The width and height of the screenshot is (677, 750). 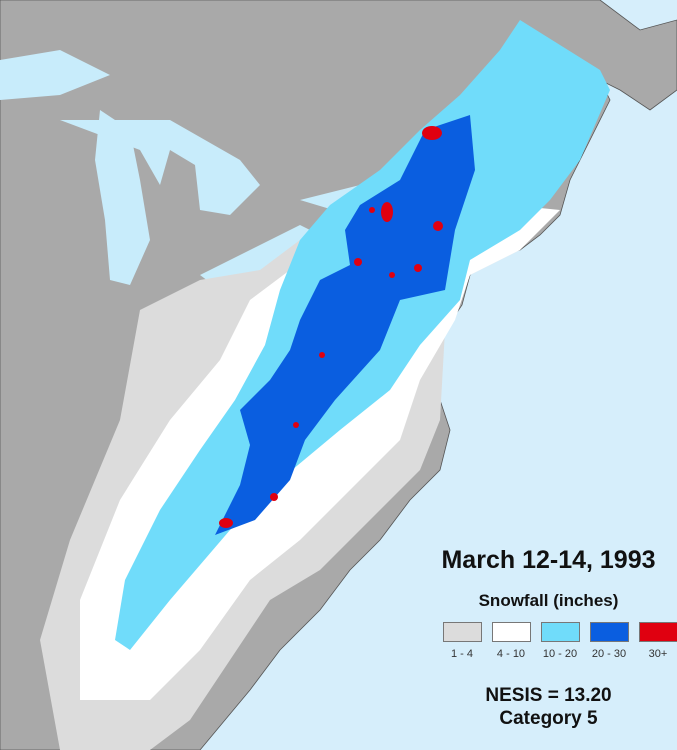 I want to click on legend-label: 1 - 4, so click(x=461, y=654).